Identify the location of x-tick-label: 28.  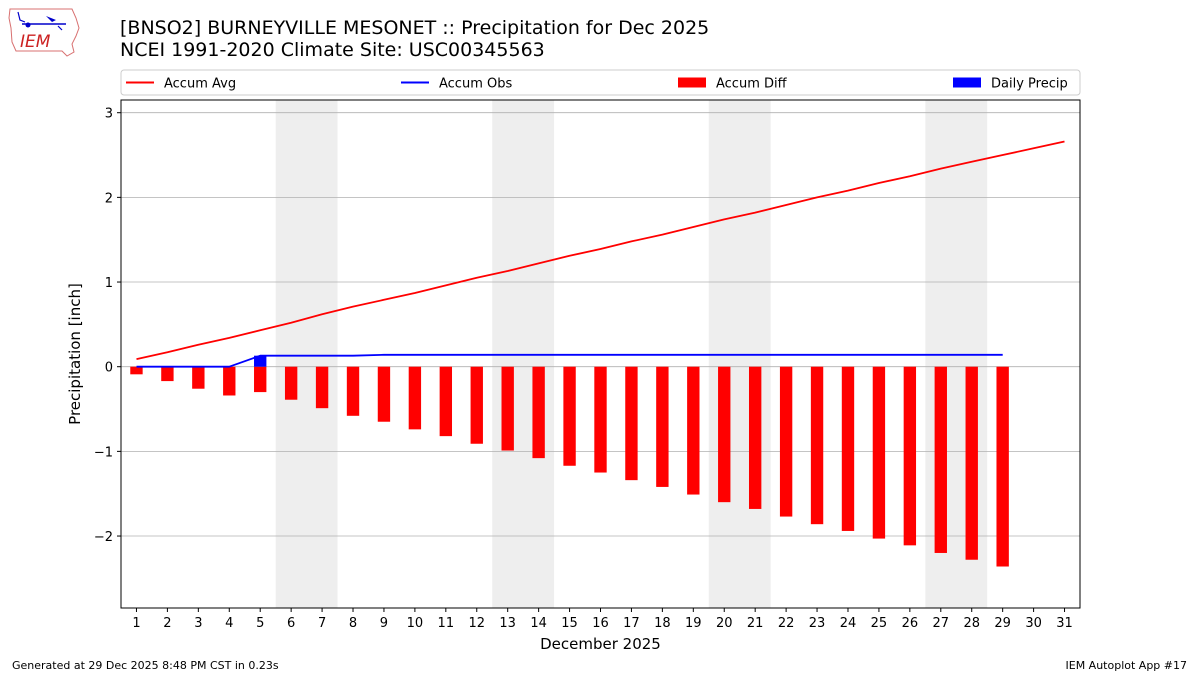
(971, 623).